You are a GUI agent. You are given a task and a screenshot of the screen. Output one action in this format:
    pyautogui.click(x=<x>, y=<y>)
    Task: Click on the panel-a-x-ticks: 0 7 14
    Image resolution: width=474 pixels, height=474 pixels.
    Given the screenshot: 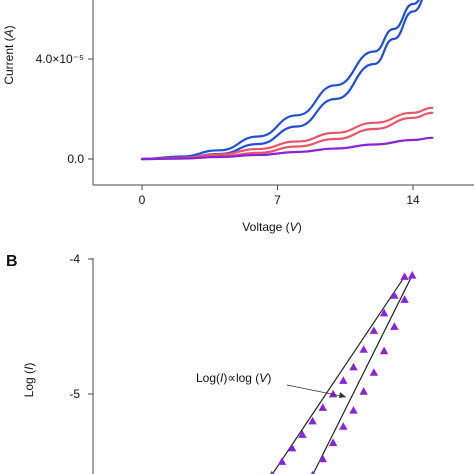 What is the action you would take?
    pyautogui.click(x=279, y=196)
    